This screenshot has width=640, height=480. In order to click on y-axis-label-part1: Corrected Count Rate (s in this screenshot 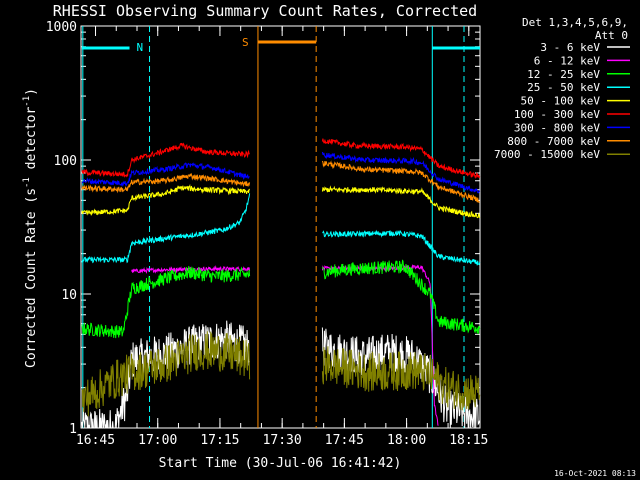, I will do `click(31, 278)`.